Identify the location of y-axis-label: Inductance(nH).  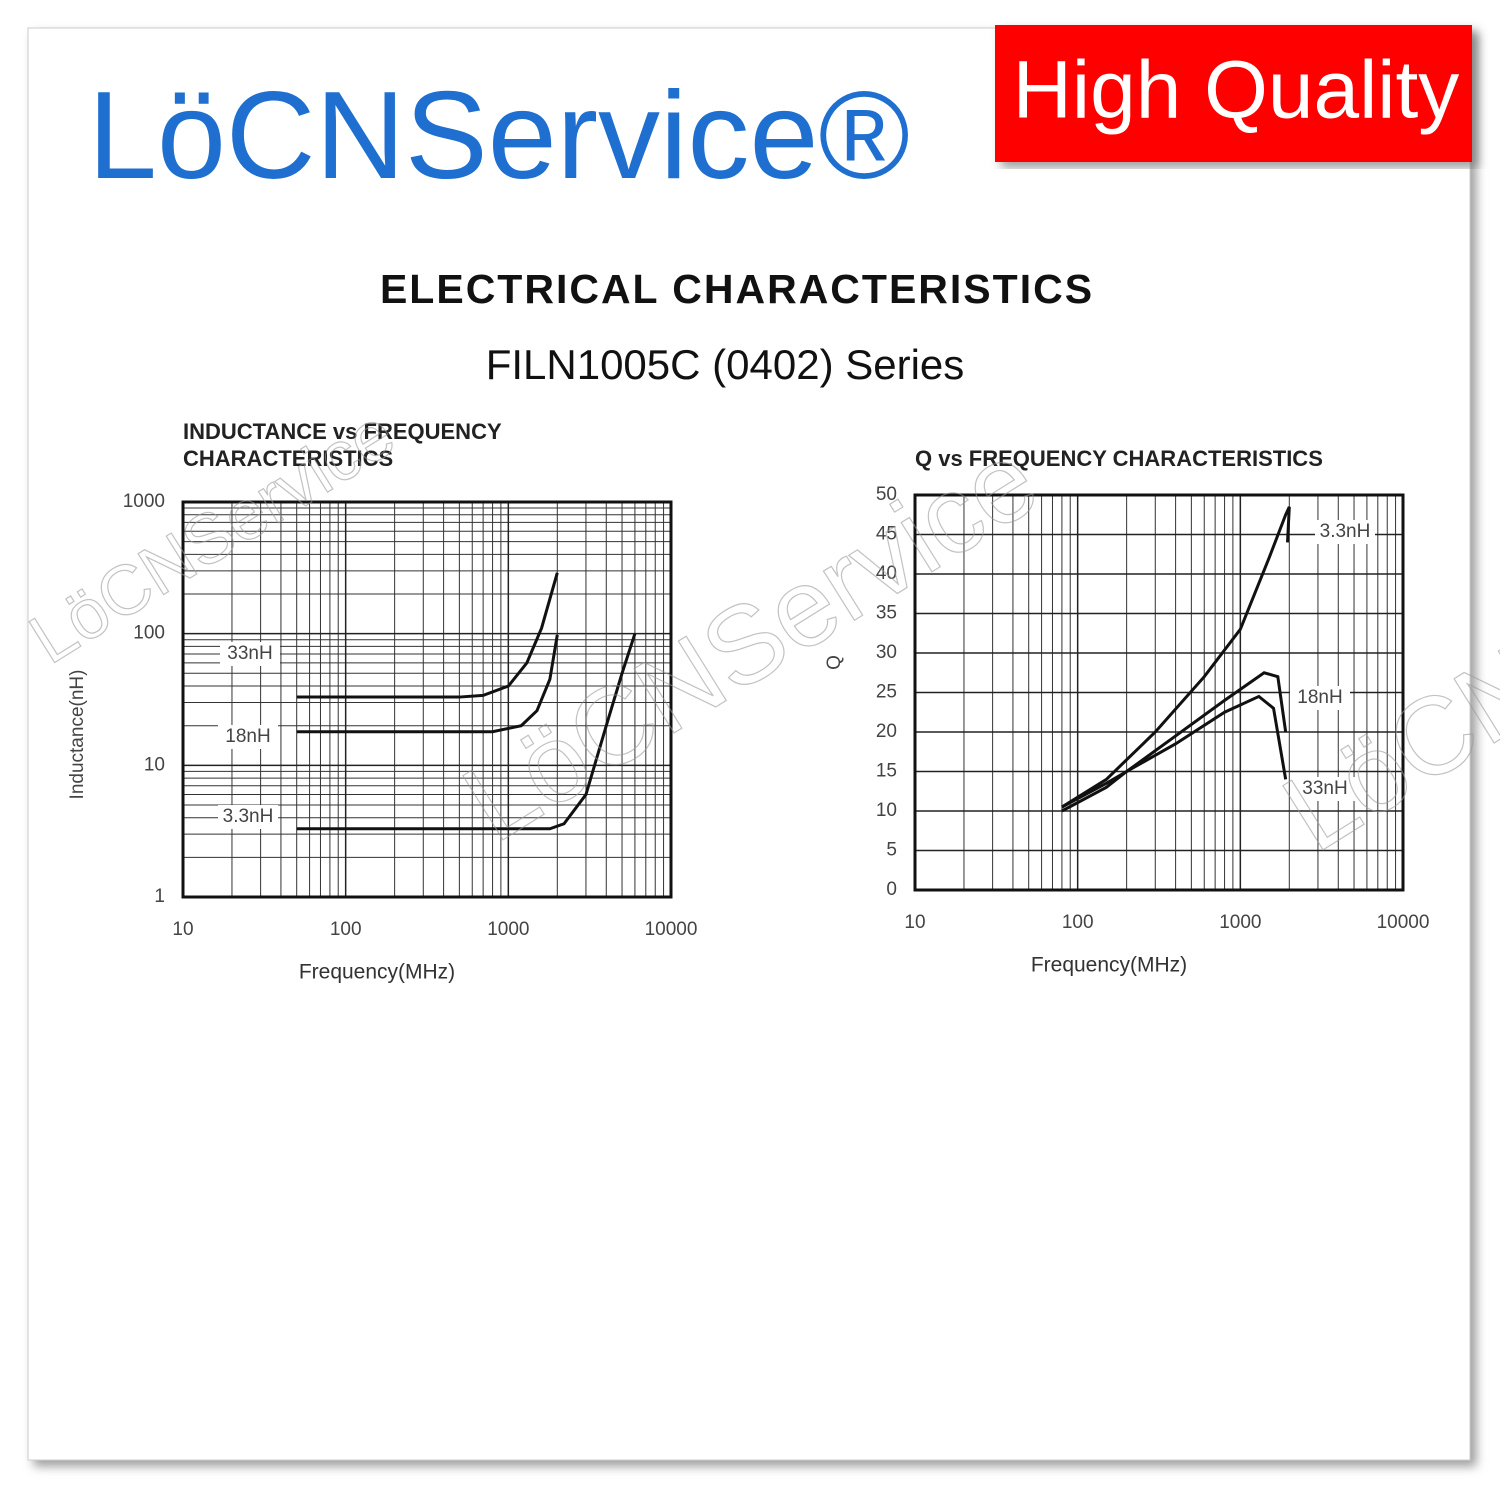
(77, 735).